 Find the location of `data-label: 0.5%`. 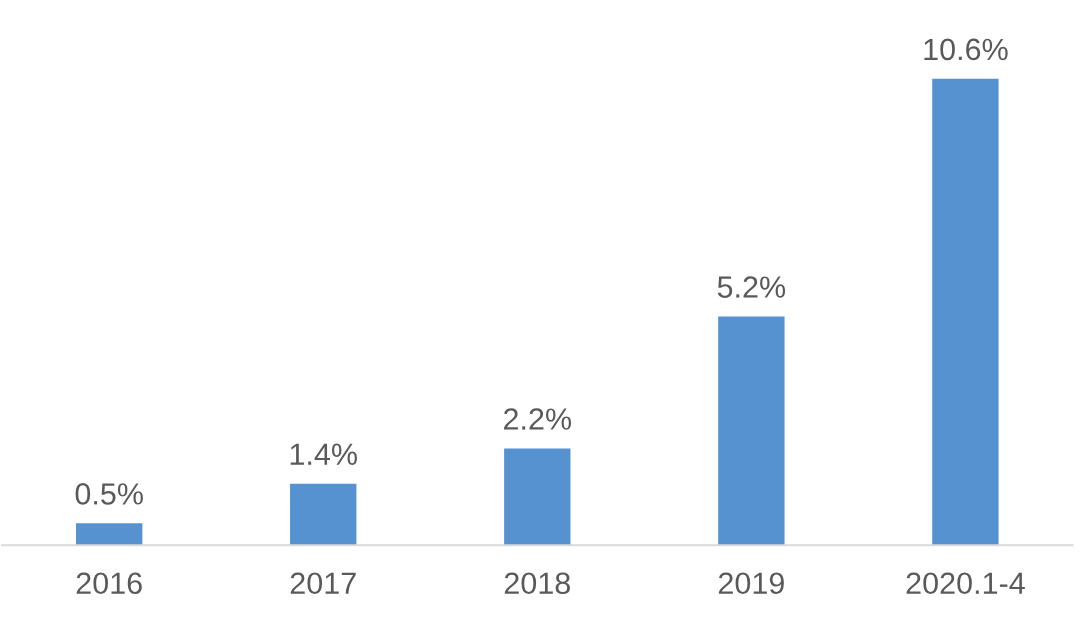

data-label: 0.5% is located at coordinates (109, 494).